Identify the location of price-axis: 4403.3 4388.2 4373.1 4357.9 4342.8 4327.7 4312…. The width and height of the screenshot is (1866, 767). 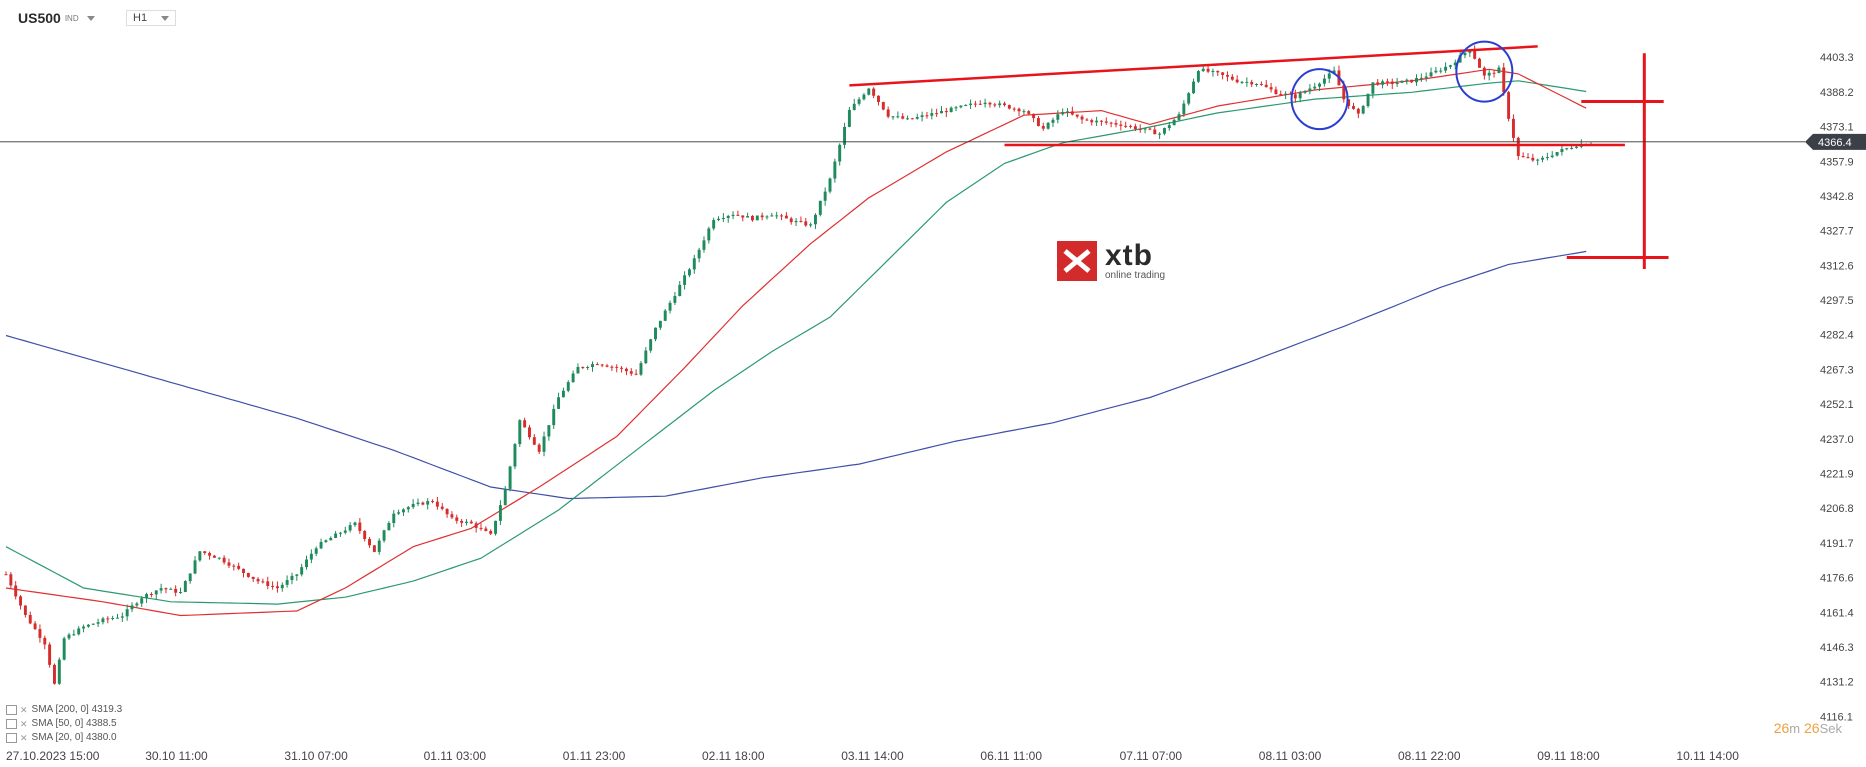
(1837, 387).